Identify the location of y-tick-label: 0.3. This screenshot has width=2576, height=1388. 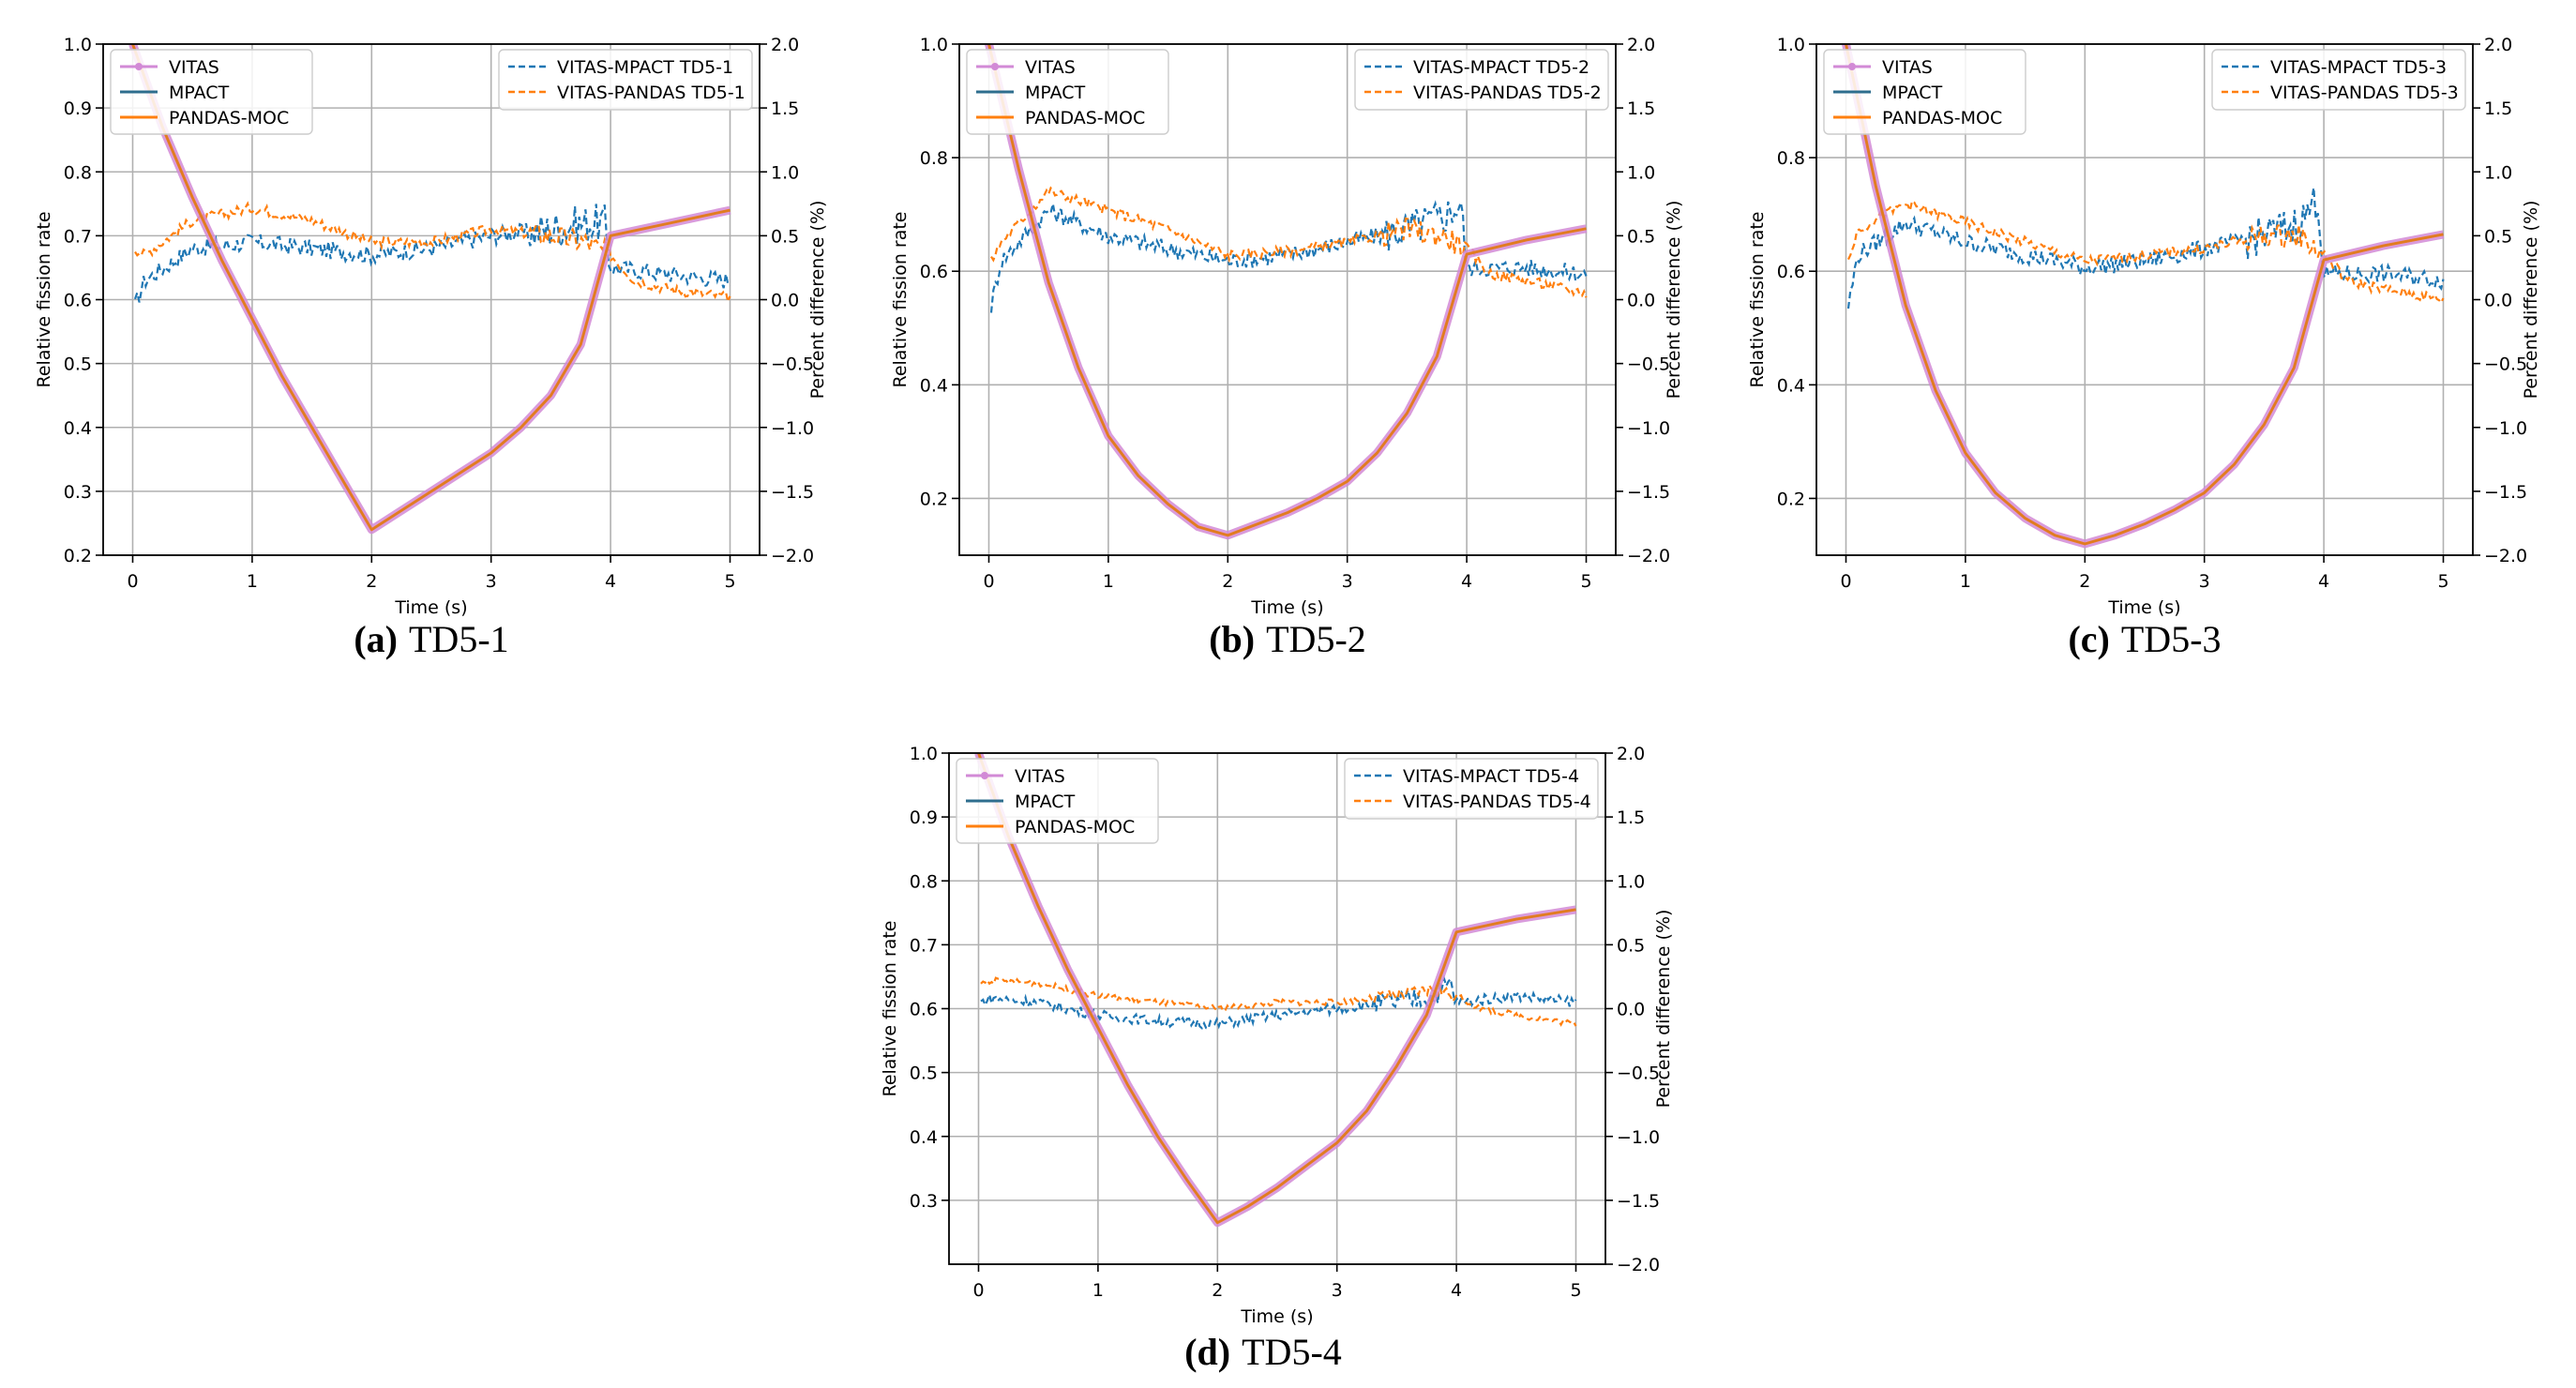
(78, 492).